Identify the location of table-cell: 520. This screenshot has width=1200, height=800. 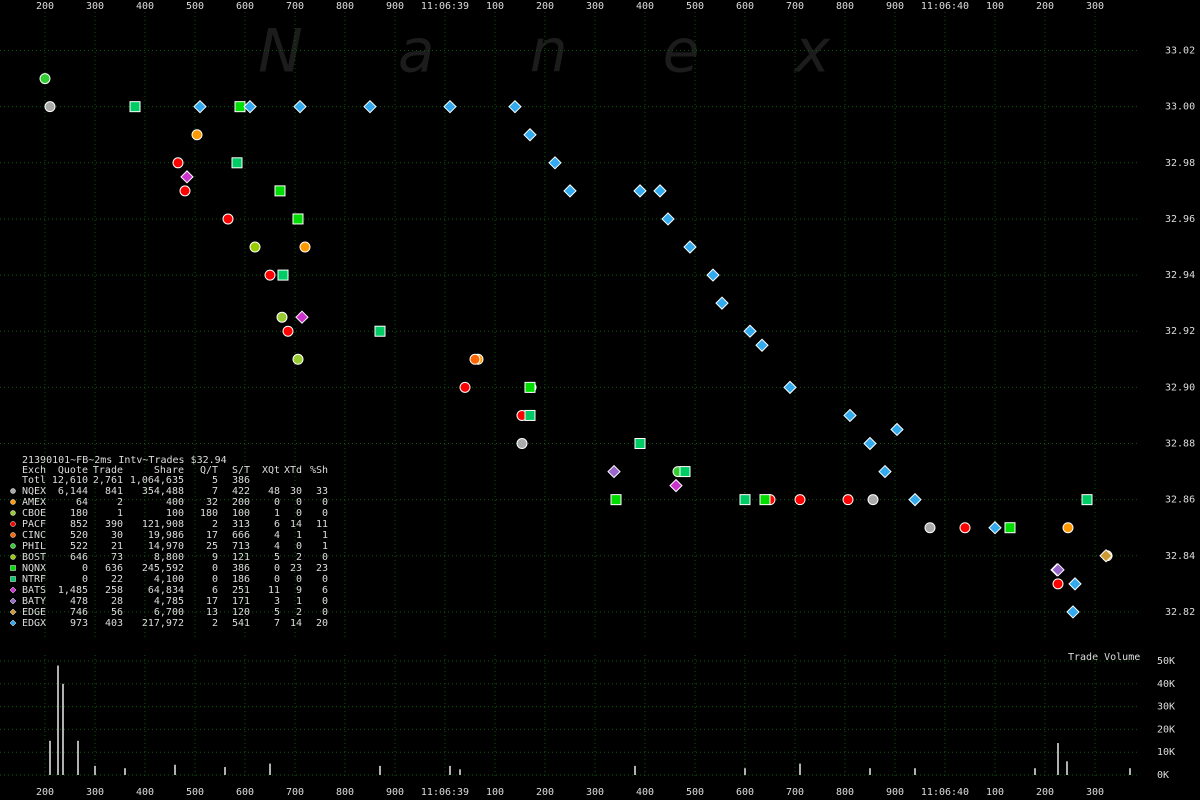
(79, 535).